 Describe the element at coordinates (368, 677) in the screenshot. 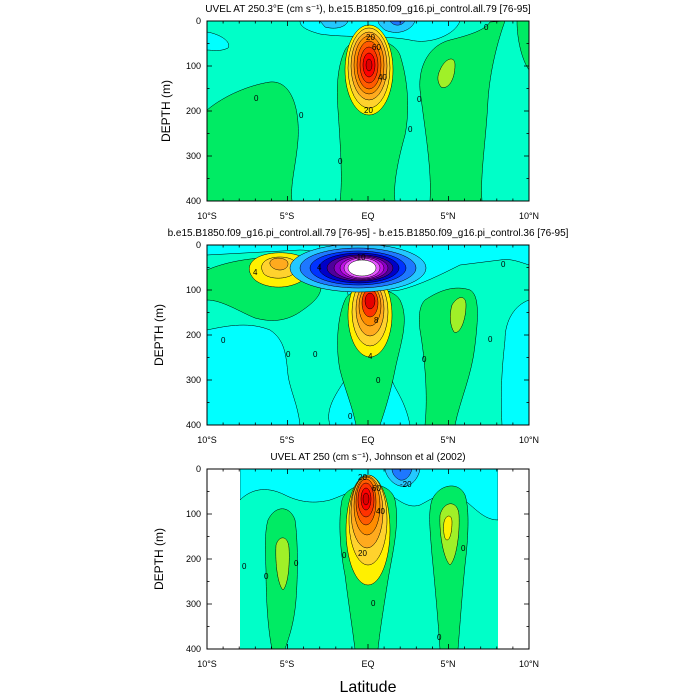

I see `panel-3-x-axis: 10°S 5°S EQ 5°N 10°N Latitude` at that location.